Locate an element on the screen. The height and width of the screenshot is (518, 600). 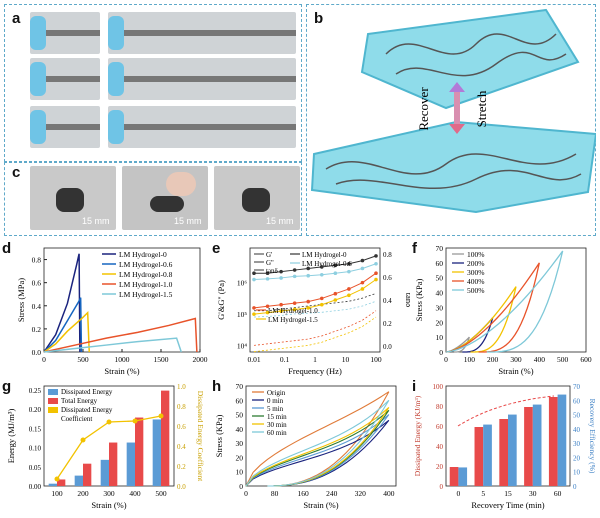
d-legend-label: LM Hydrogel-0.8 is located at coordinates (146, 274).